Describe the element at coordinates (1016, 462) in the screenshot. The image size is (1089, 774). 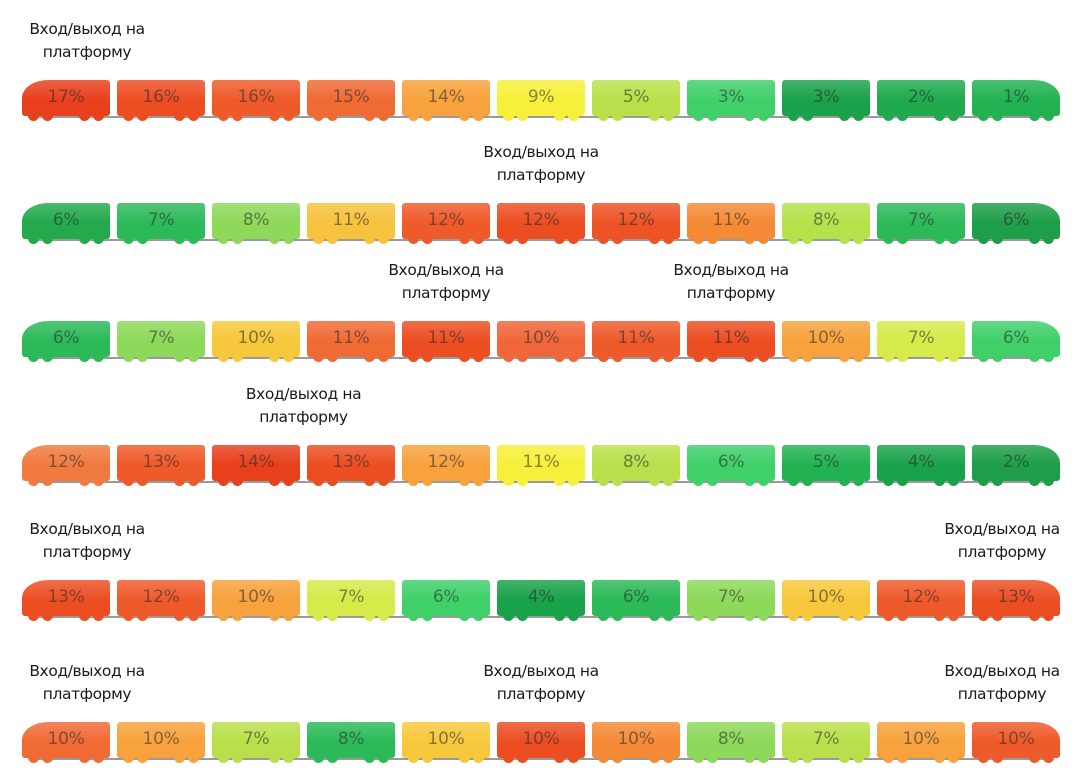
I see `car-load-percent: 2%` at that location.